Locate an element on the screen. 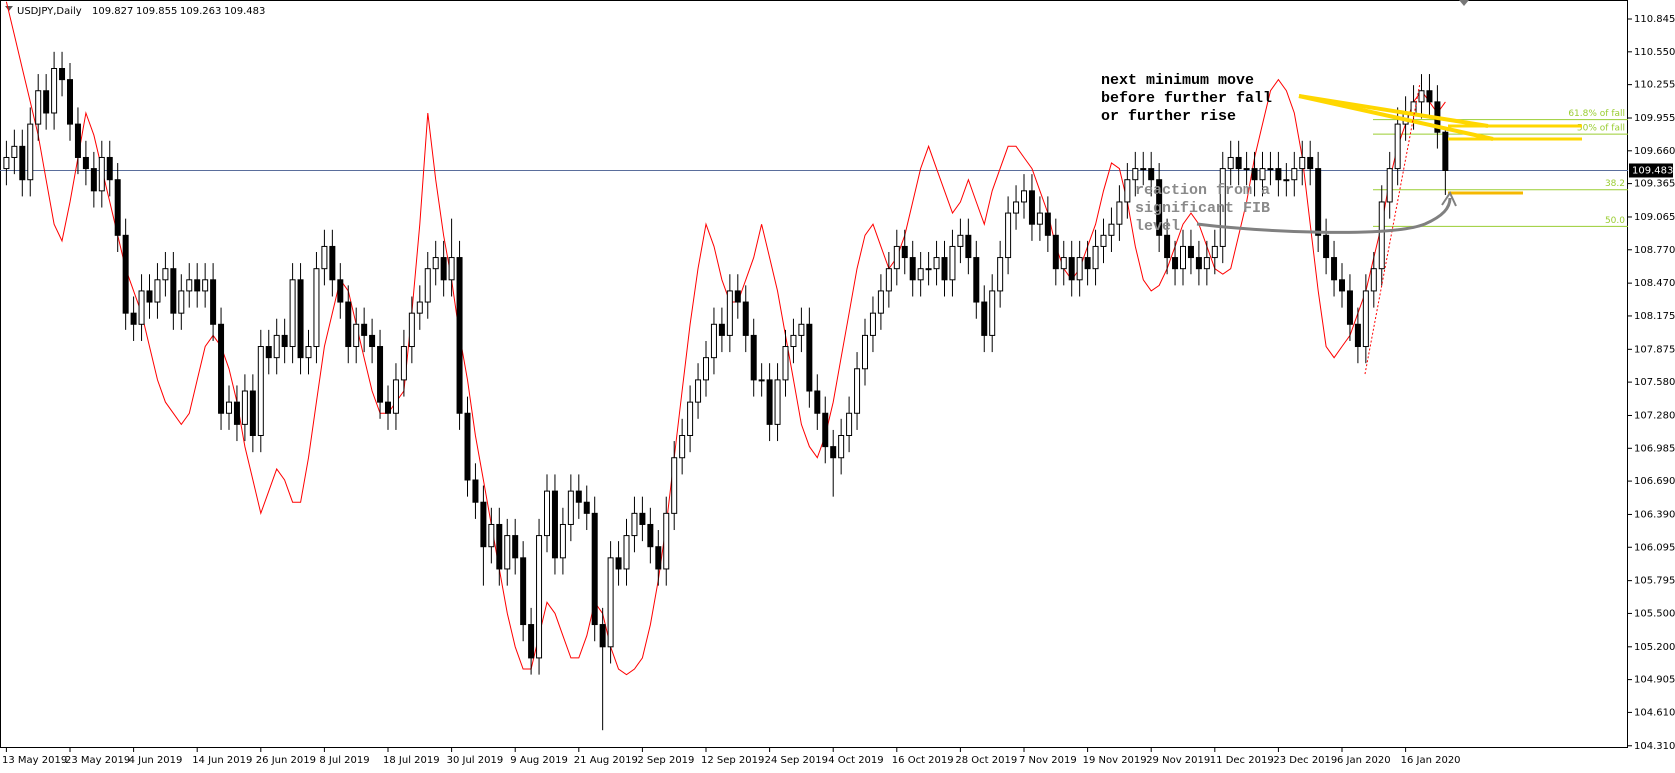 This screenshot has width=1675, height=773. x-tick-label: 12 Sep 2019 is located at coordinates (732, 760).